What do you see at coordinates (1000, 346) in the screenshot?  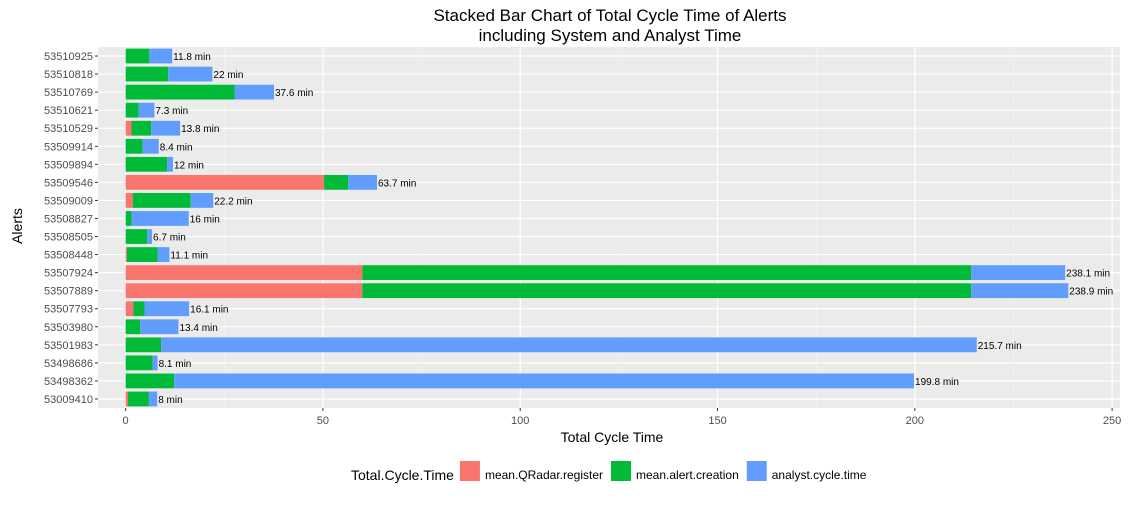 I see `data-label: 215.7 min` at bounding box center [1000, 346].